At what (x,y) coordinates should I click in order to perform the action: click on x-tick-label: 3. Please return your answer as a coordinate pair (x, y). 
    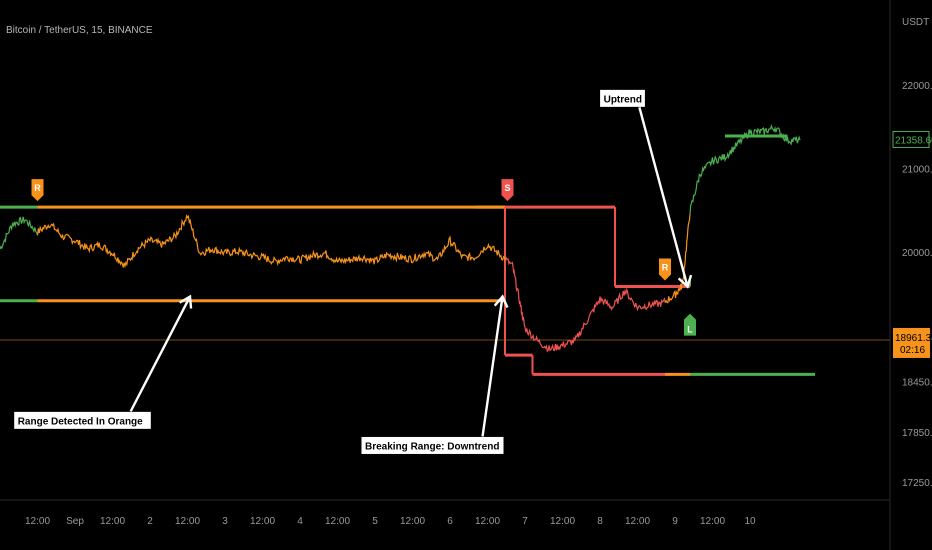
    Looking at the image, I should click on (225, 521).